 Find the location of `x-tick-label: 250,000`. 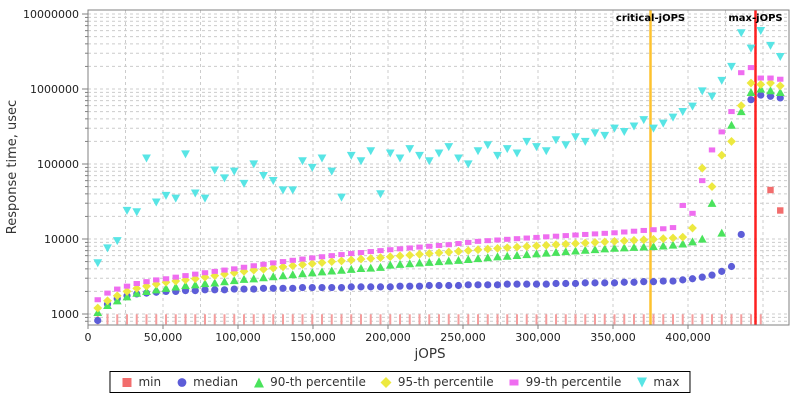

x-tick-label: 250,000 is located at coordinates (463, 337).